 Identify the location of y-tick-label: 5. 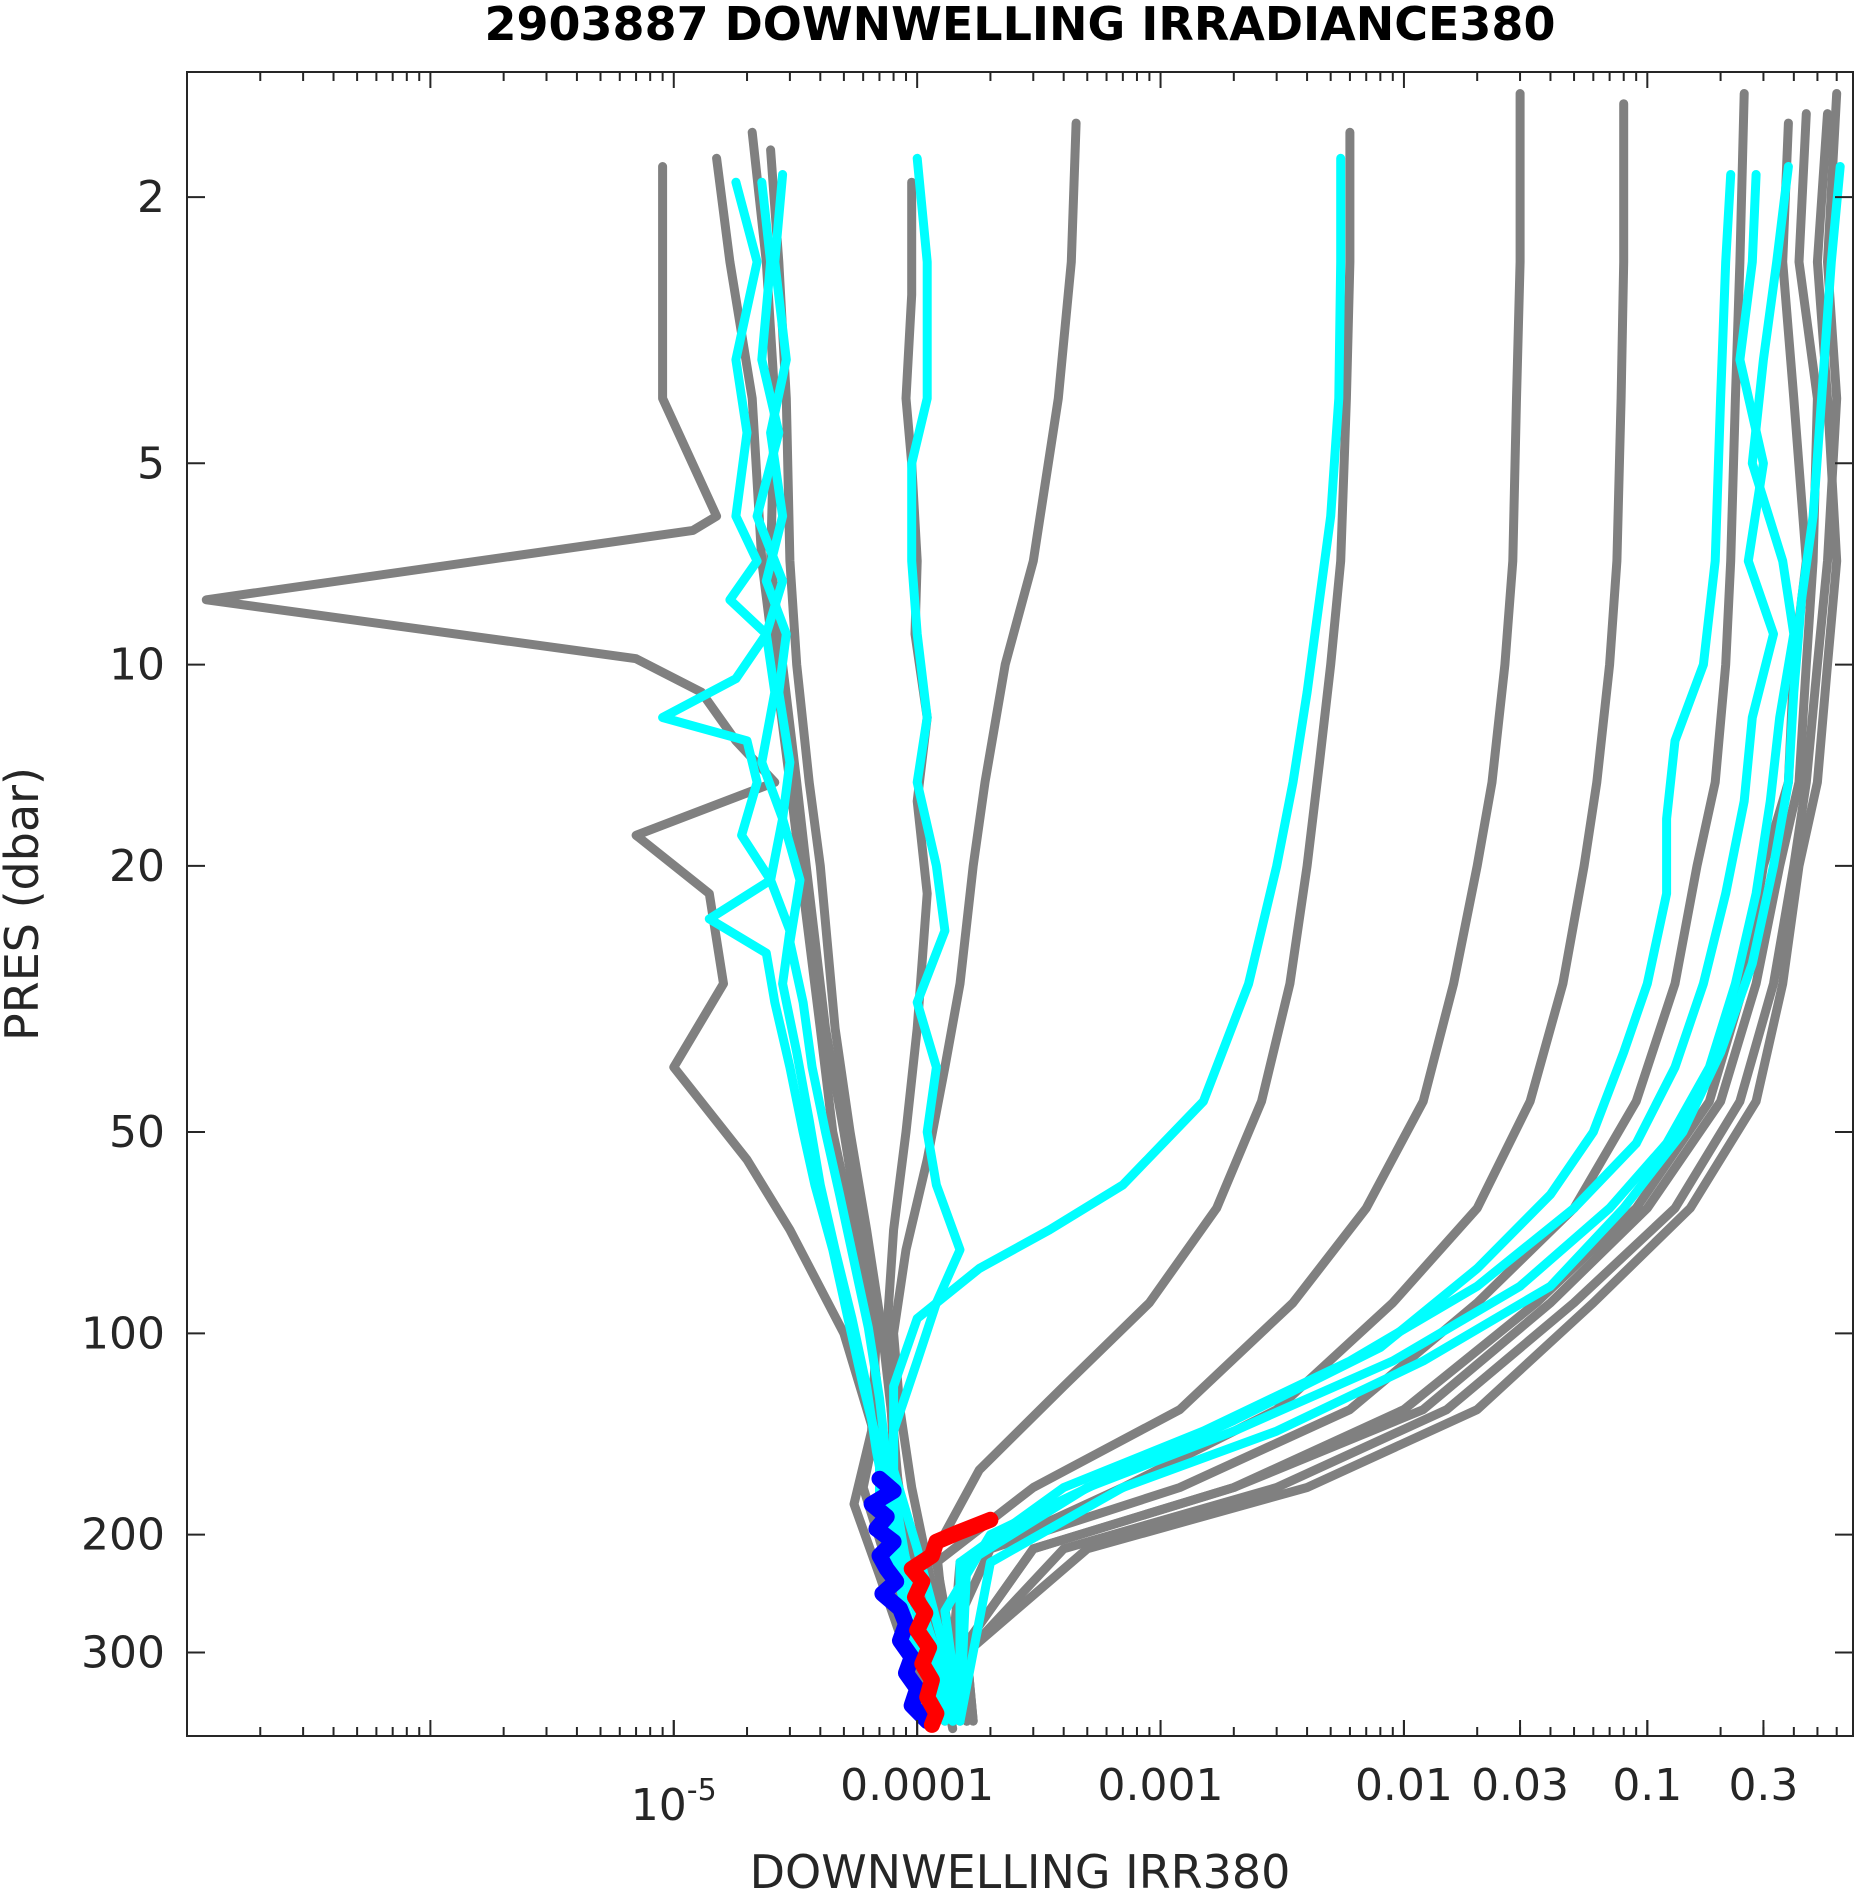
(151, 463).